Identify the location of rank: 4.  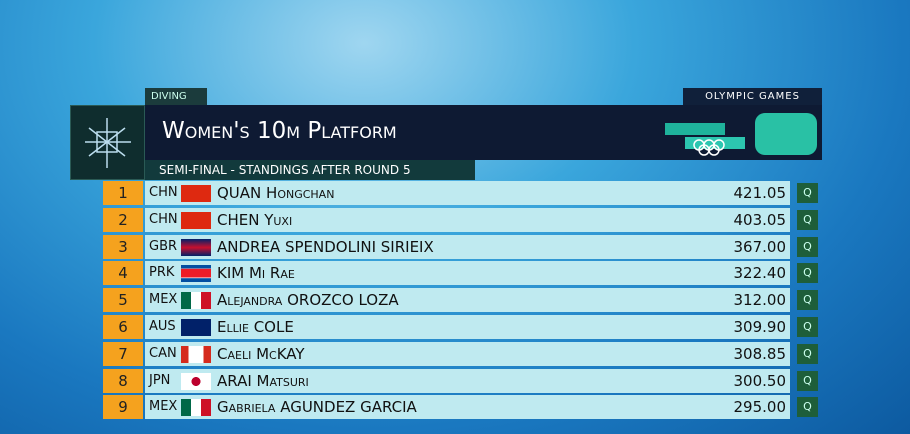
(123, 273).